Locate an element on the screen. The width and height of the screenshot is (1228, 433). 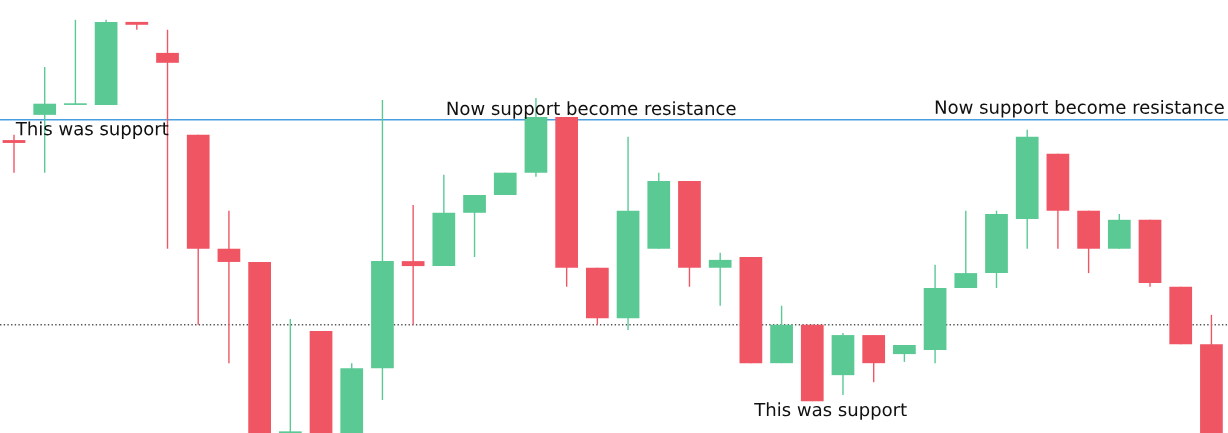
annotation: This was support is located at coordinates (830, 411).